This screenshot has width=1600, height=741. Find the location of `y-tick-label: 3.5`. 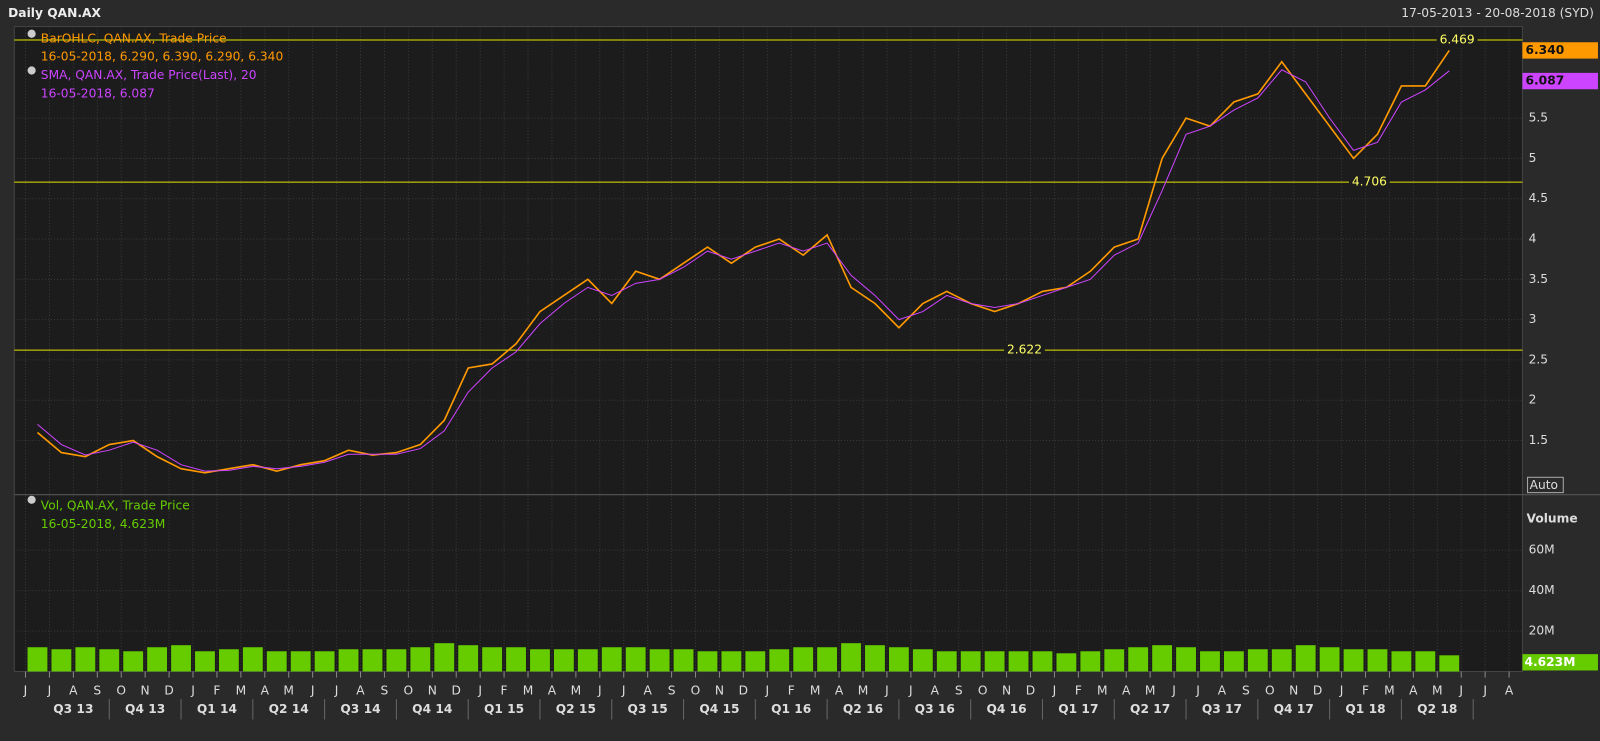

y-tick-label: 3.5 is located at coordinates (1538, 279).